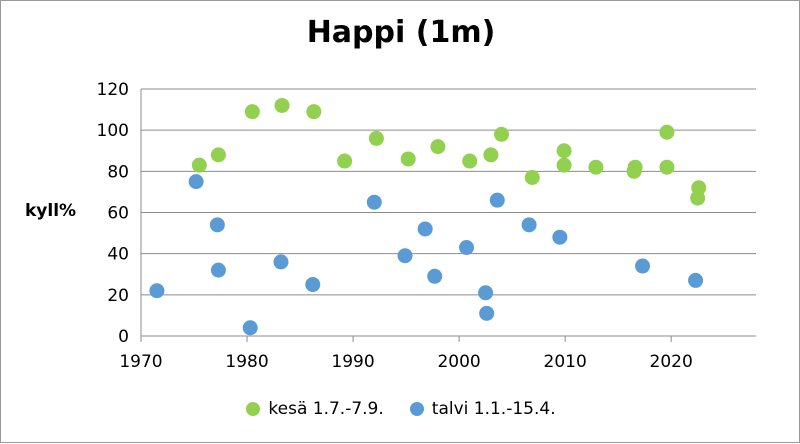  I want to click on y-tick-label: 100, so click(113, 131).